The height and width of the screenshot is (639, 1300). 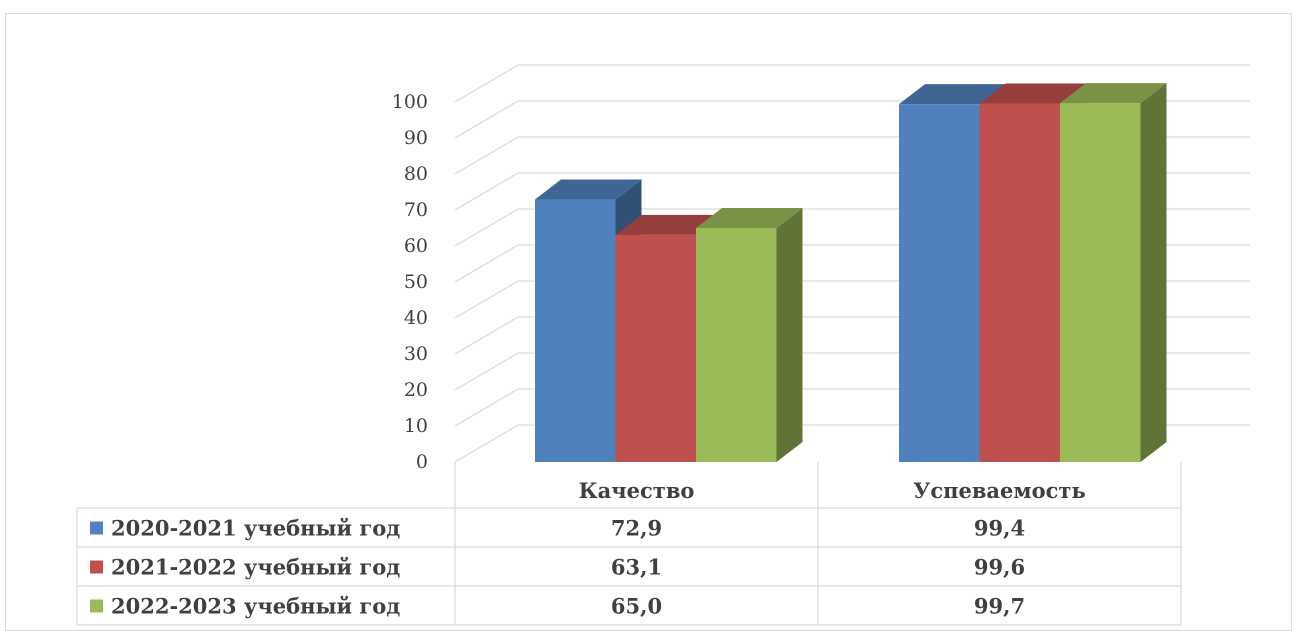 What do you see at coordinates (999, 606) in the screenshot?
I see `table-value-cell: 99,7` at bounding box center [999, 606].